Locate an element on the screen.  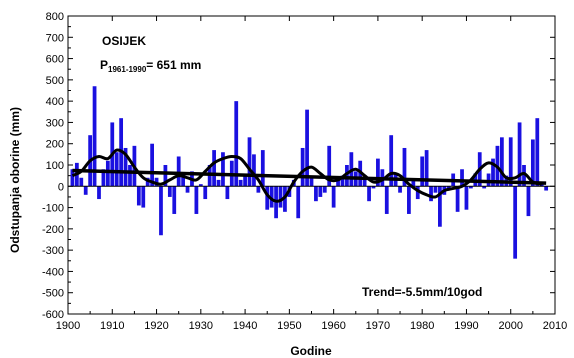
mean-annotation-sub: 1961-1990 is located at coordinates (127, 69).